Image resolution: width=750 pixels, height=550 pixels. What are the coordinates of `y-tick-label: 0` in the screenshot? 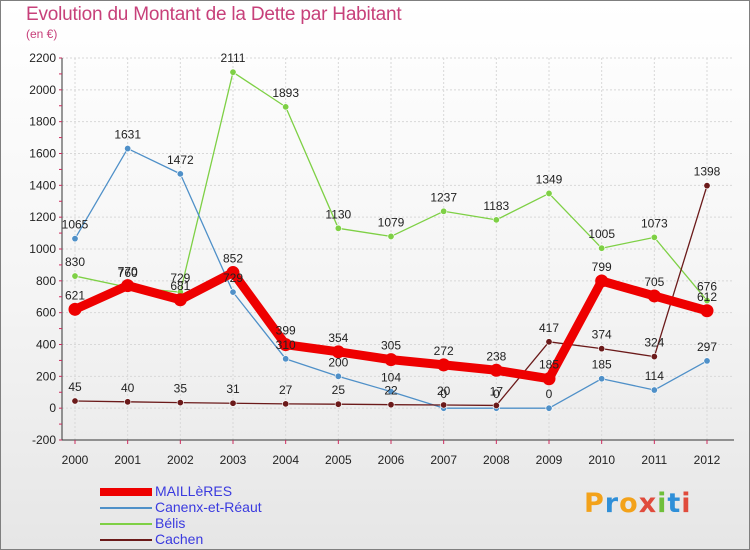 It's located at (52, 408).